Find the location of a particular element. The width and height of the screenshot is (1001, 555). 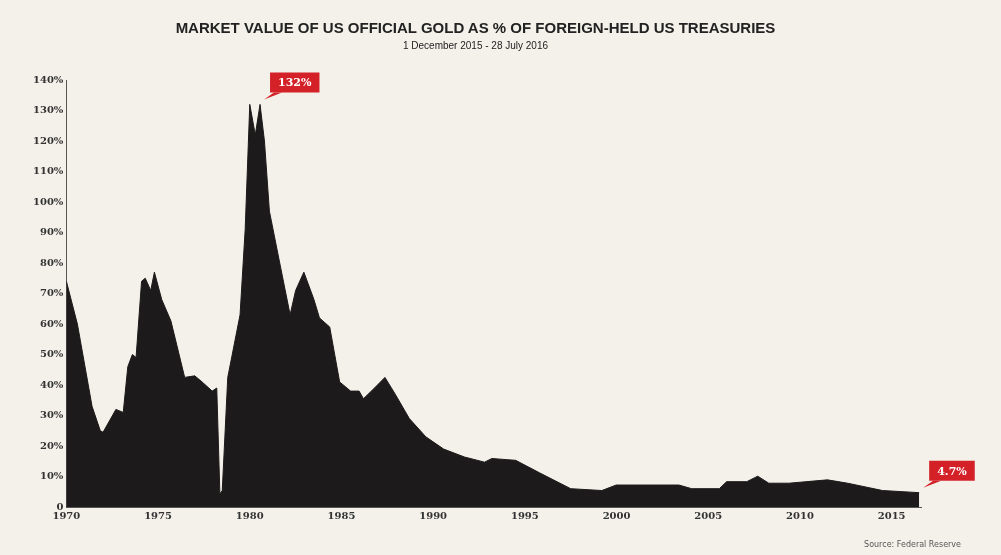

chart-subtitle: 1 December 2015 - 28 July 2016 is located at coordinates (475, 45).